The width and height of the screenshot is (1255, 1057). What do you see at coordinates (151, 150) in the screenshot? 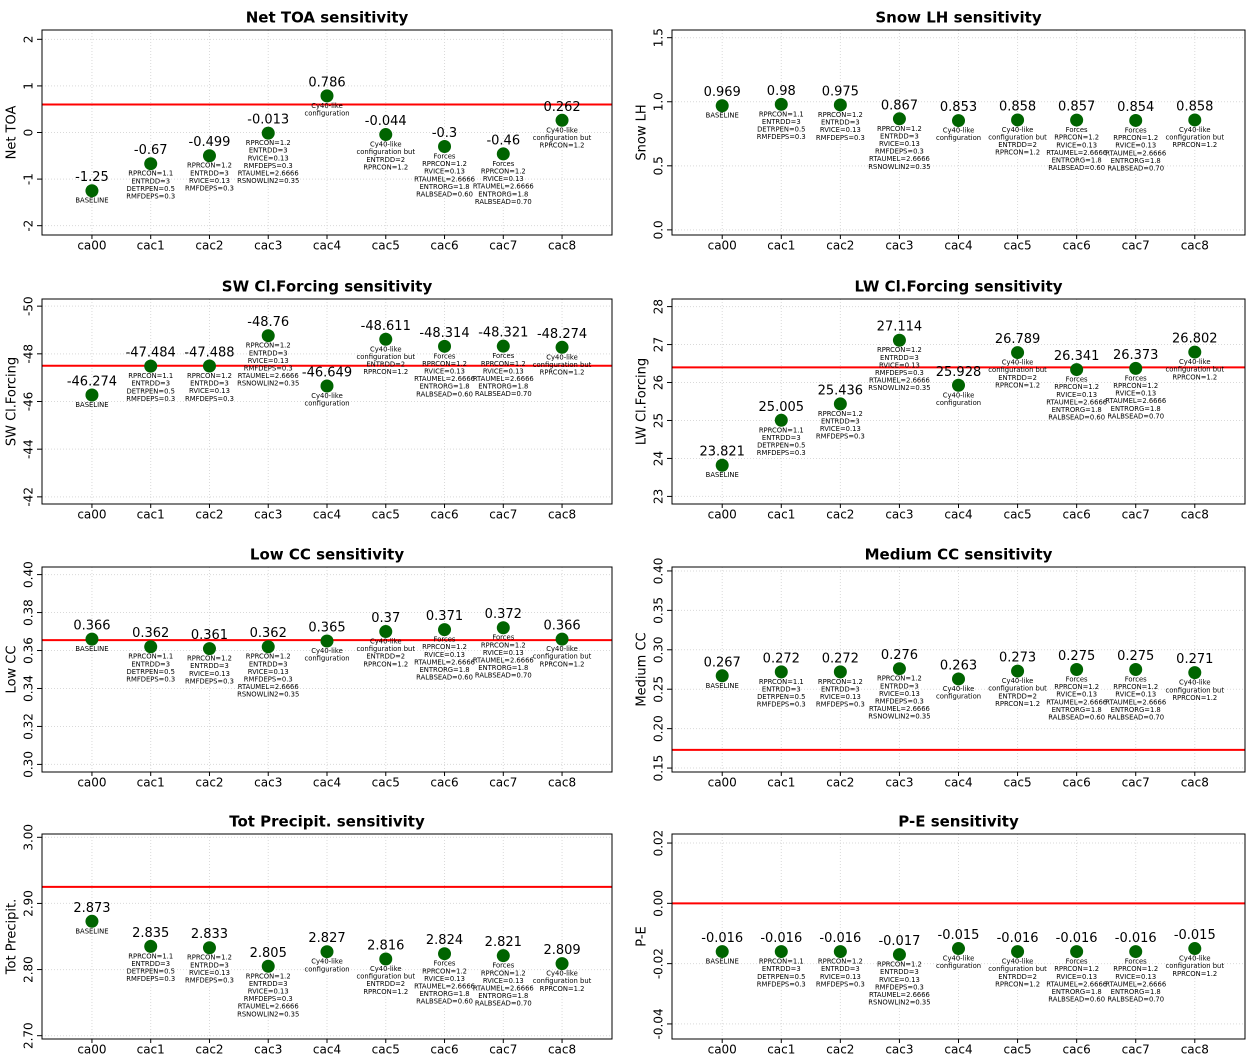
I see `value-label: -0.67` at bounding box center [151, 150].